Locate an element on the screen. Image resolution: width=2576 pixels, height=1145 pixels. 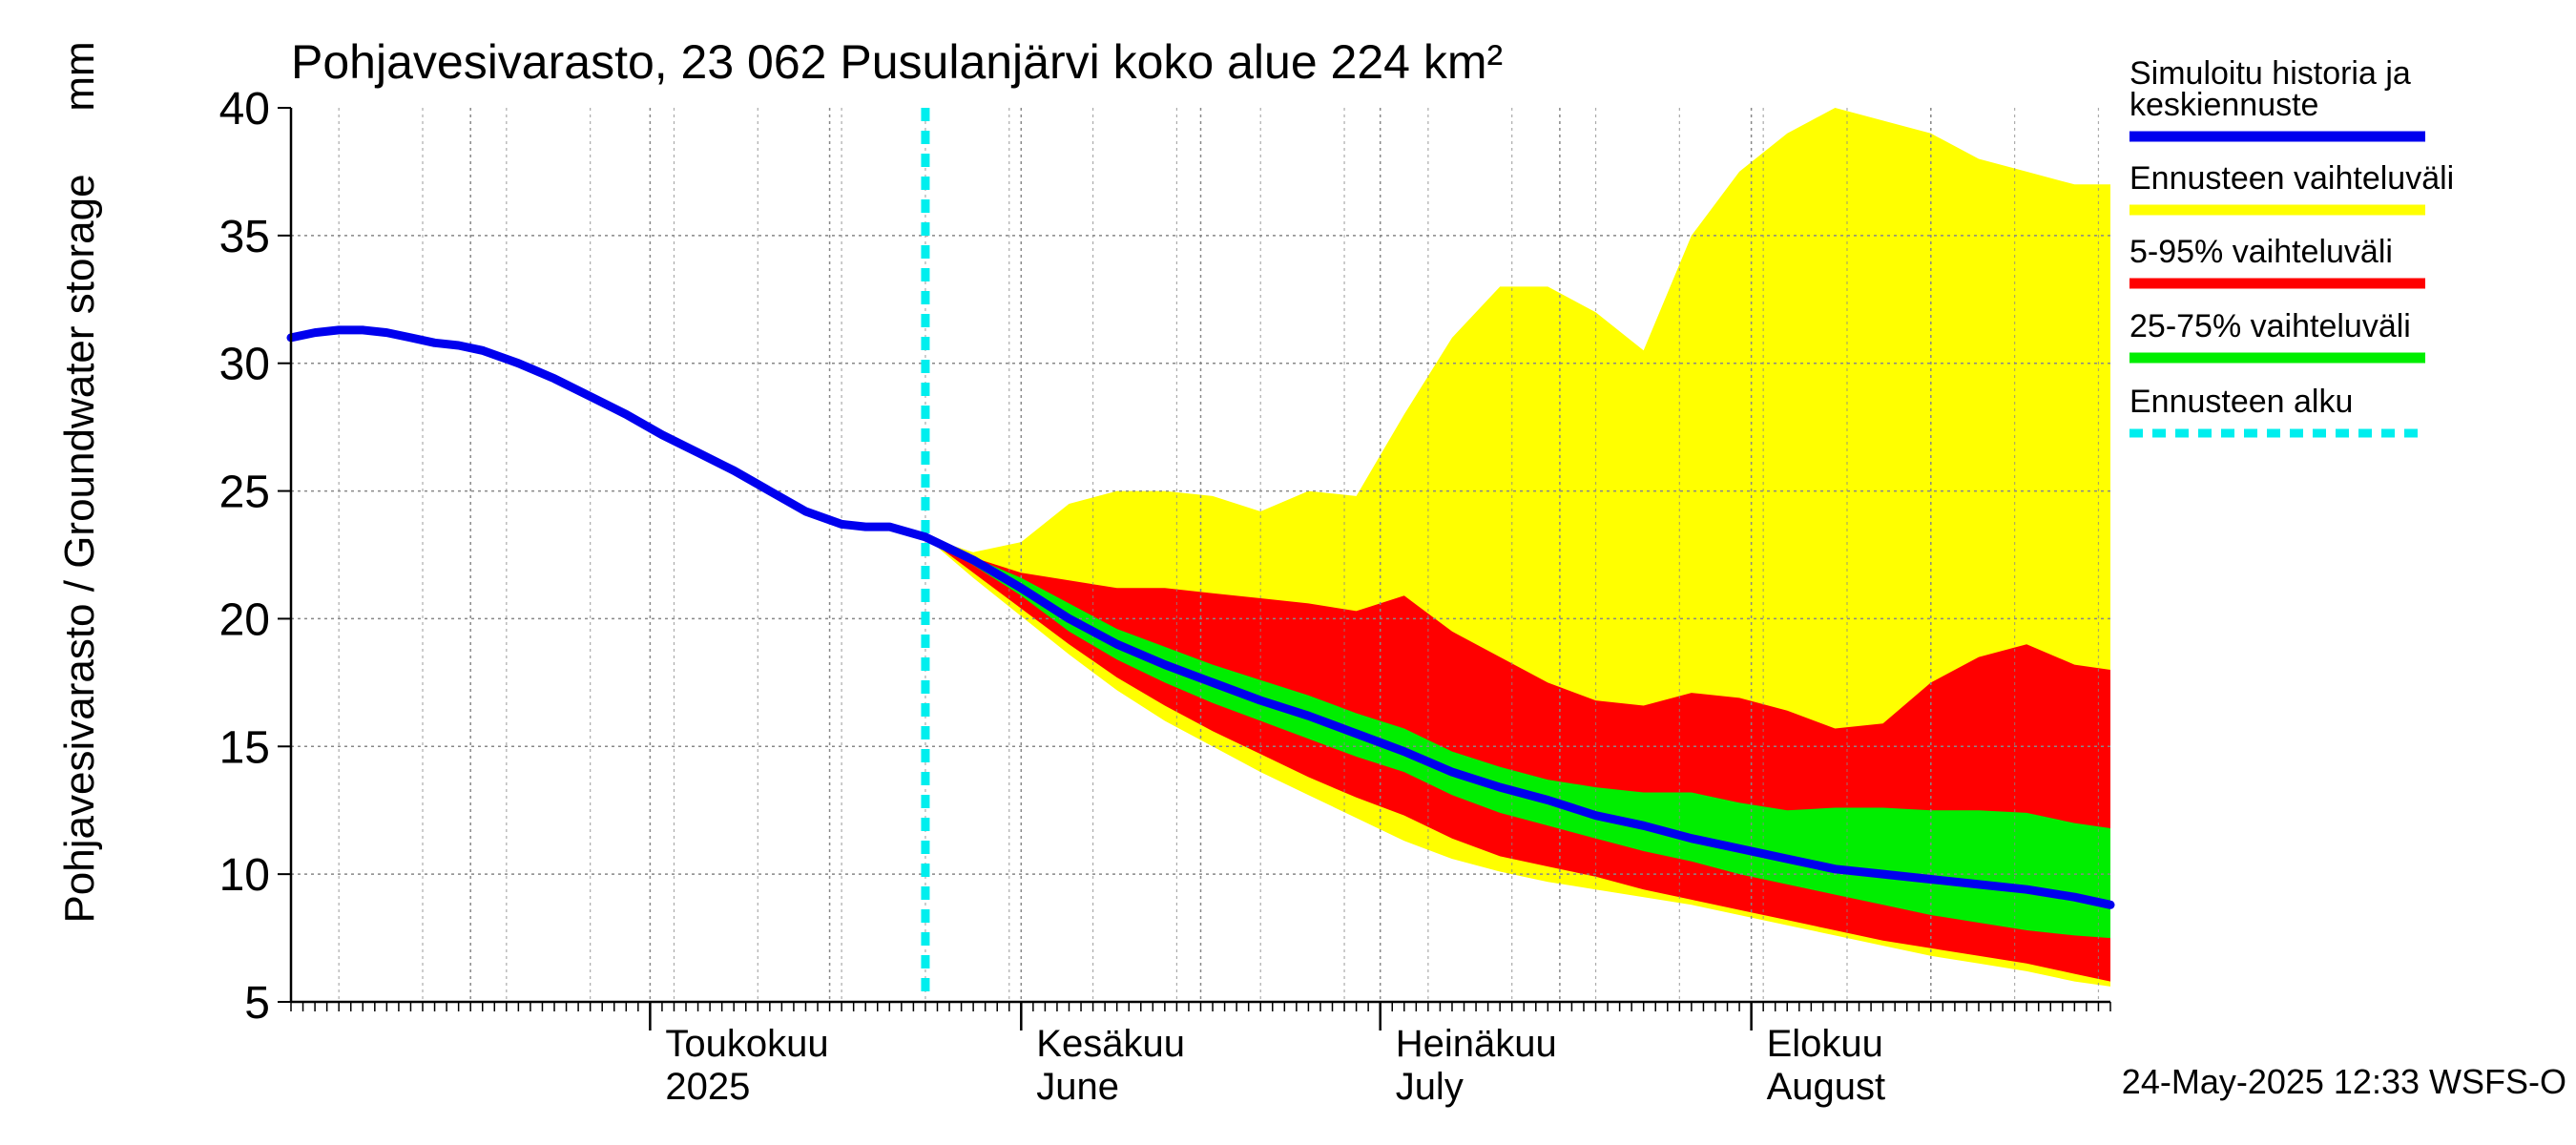
x-month-label: Heinäkuu is located at coordinates (1476, 1044).